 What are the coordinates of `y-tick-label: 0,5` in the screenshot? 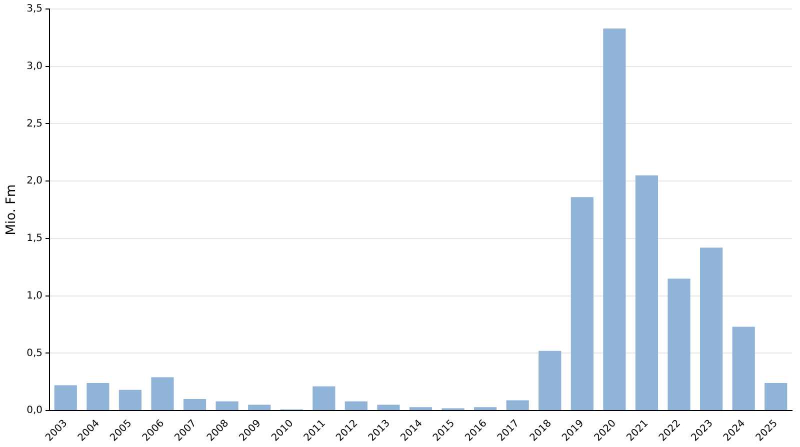 It's located at (34, 353).